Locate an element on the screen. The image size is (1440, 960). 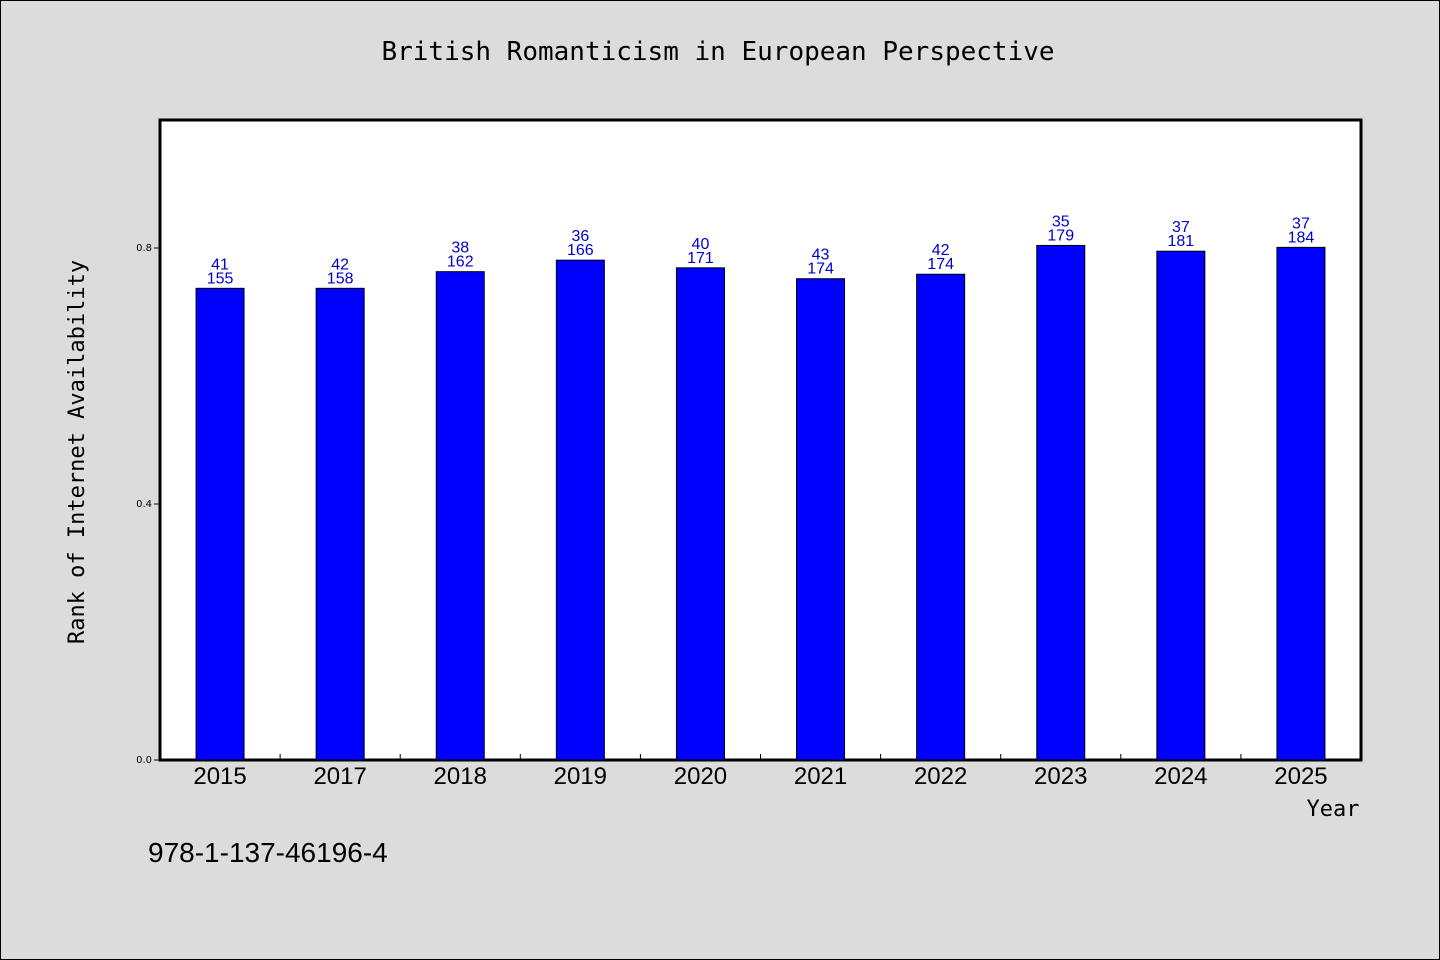
x-tick-label: 2015 is located at coordinates (219, 776).